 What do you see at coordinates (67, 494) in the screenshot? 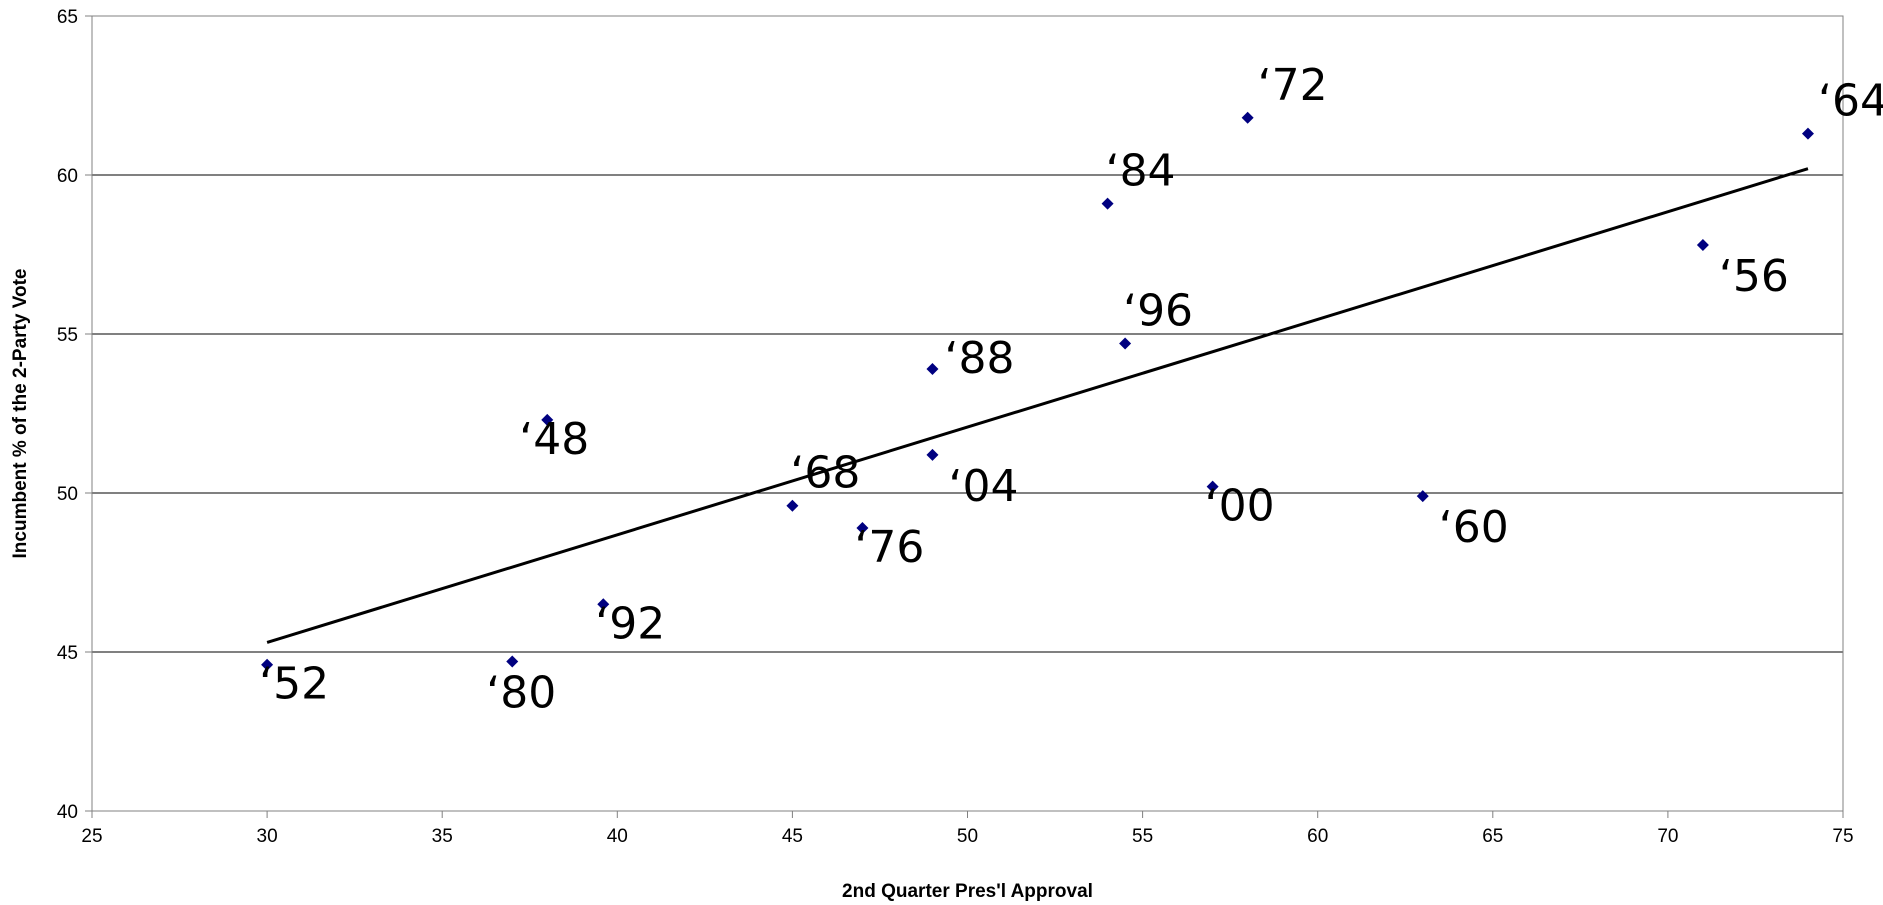
I see `y-tick-label: 50` at bounding box center [67, 494].